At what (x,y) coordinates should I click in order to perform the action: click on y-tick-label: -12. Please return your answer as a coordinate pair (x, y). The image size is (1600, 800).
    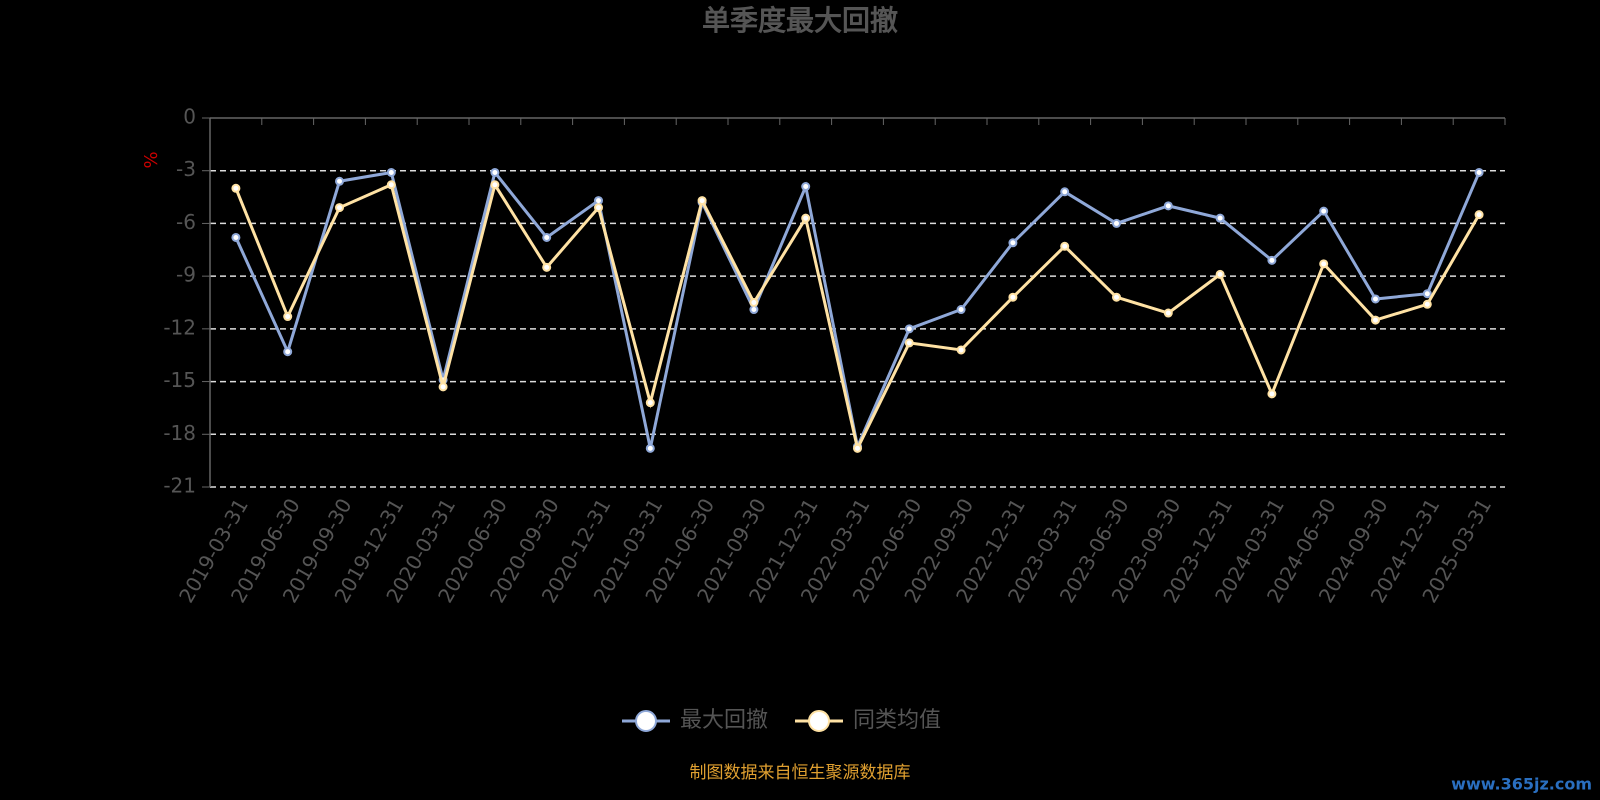
    Looking at the image, I should click on (179, 327).